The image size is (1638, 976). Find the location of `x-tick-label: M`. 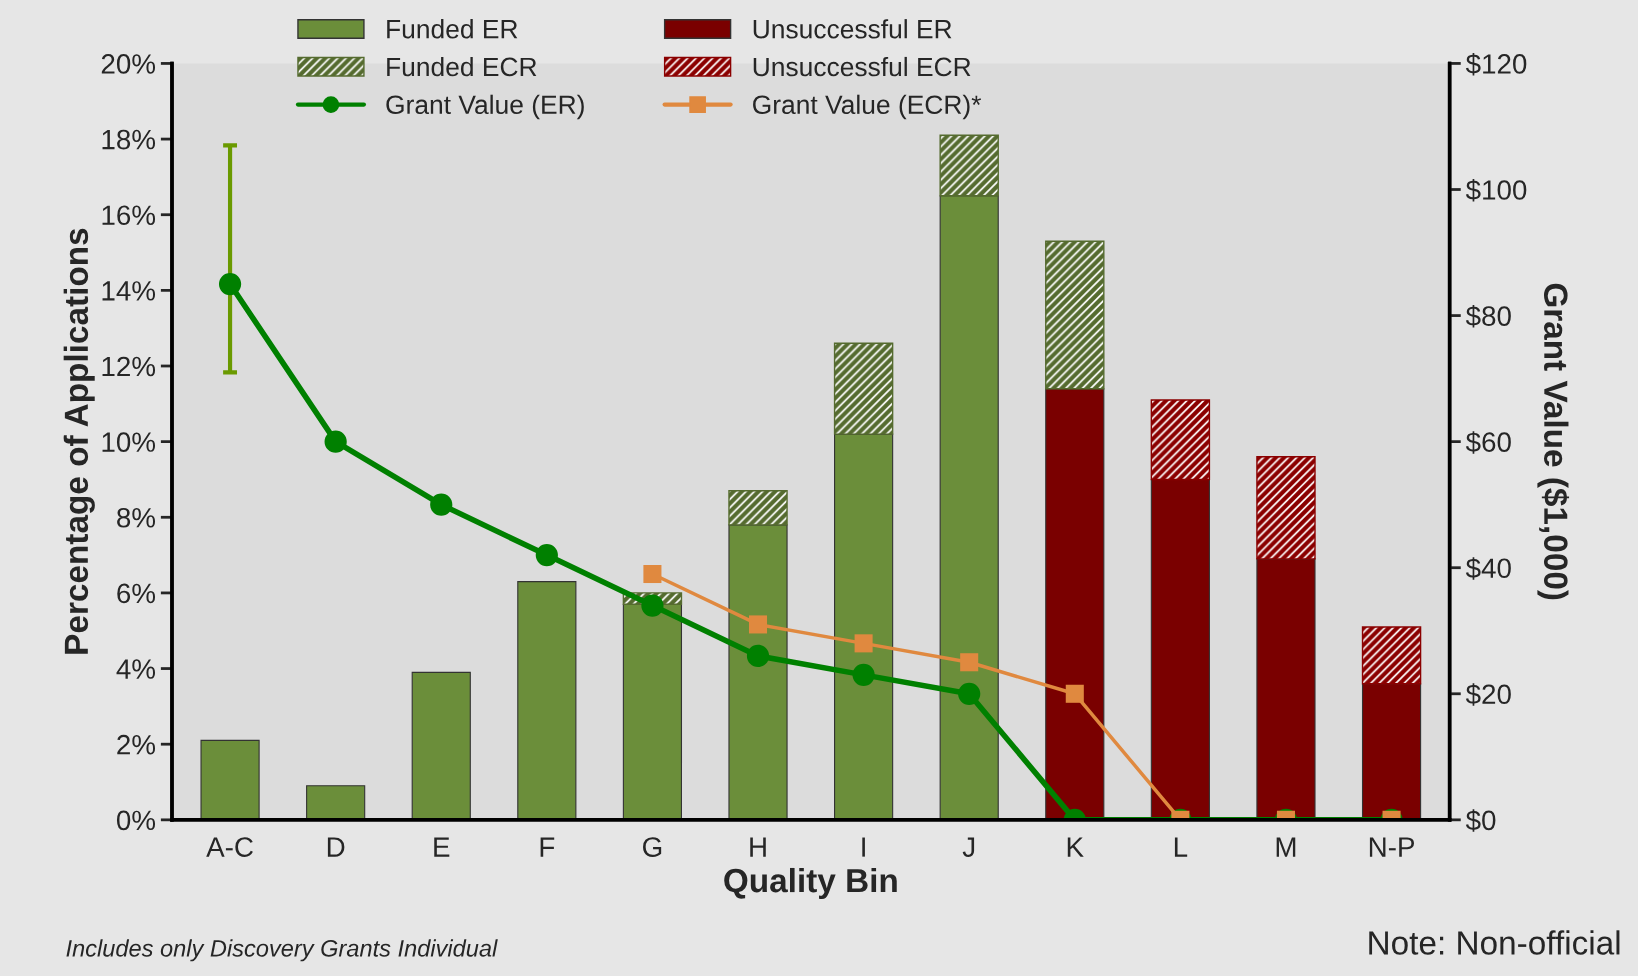

x-tick-label: M is located at coordinates (1286, 847).